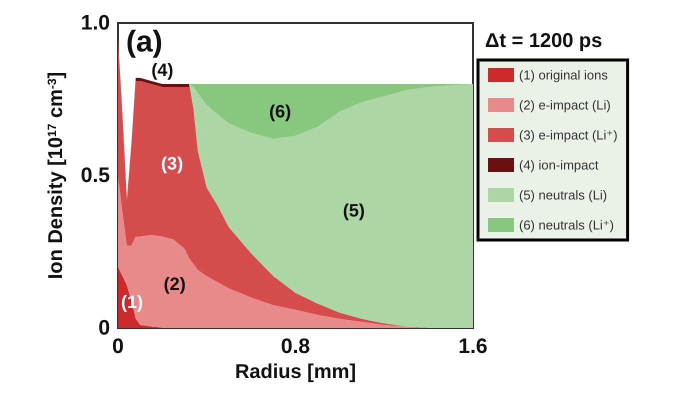  I want to click on legend-label: (4) ion-impact, so click(559, 165).